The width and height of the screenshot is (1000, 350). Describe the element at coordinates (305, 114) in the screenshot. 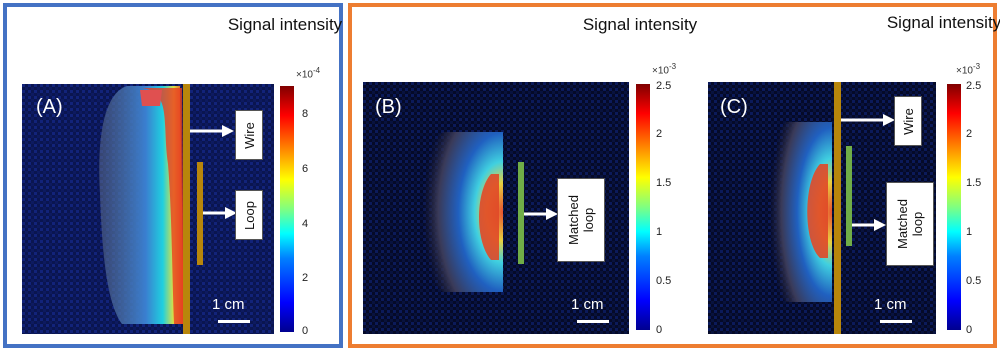

I see `panel-a-tick: 8` at that location.